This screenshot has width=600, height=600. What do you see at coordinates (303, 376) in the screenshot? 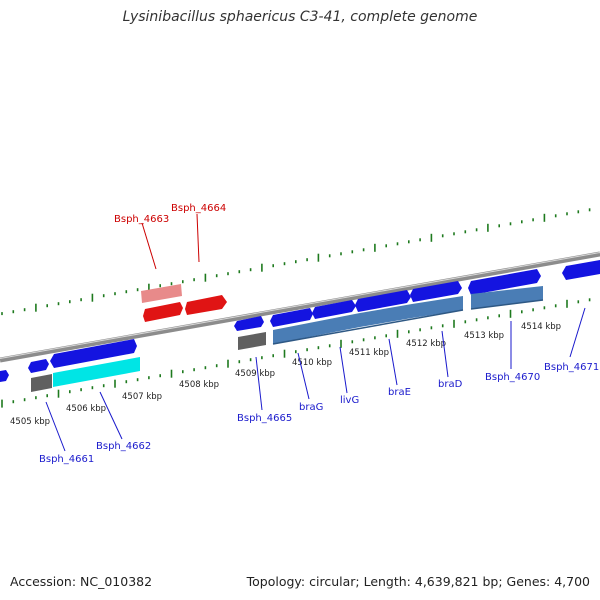
I see `leader-brag` at bounding box center [303, 376].